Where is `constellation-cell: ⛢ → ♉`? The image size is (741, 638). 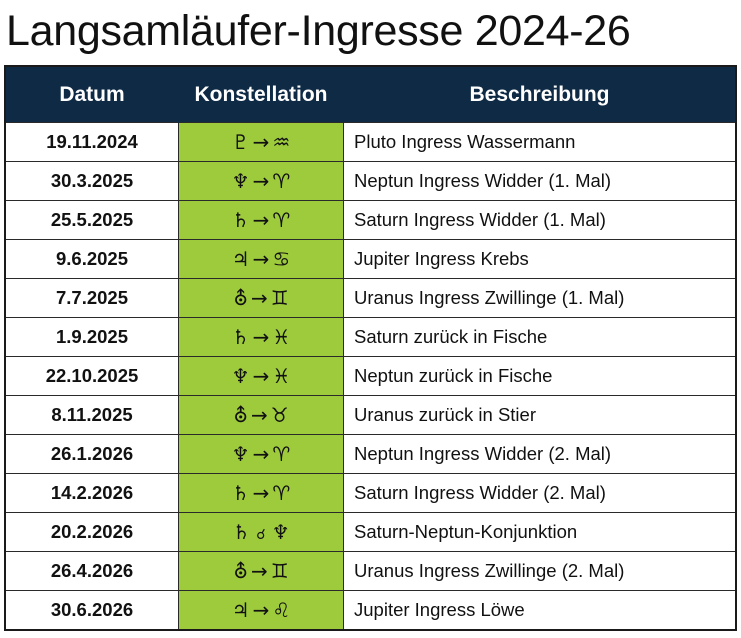
constellation-cell: ⛢ → ♉ is located at coordinates (261, 415).